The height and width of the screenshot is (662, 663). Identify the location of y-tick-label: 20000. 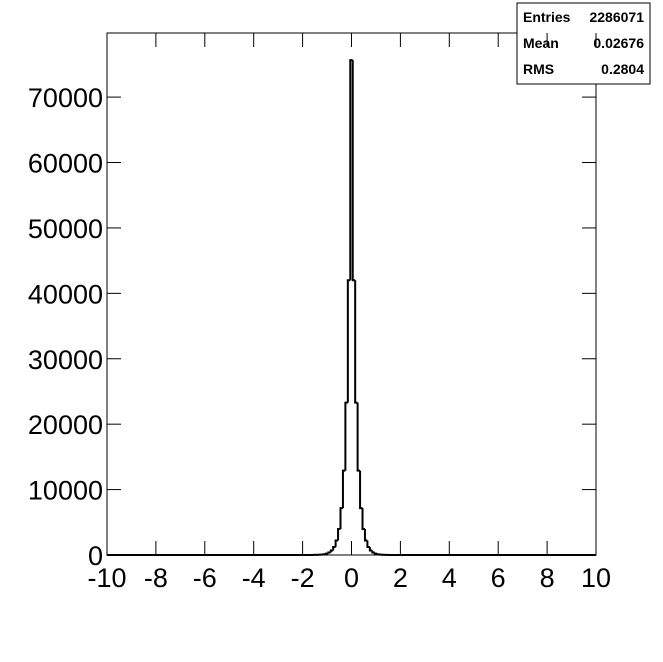
(65, 425).